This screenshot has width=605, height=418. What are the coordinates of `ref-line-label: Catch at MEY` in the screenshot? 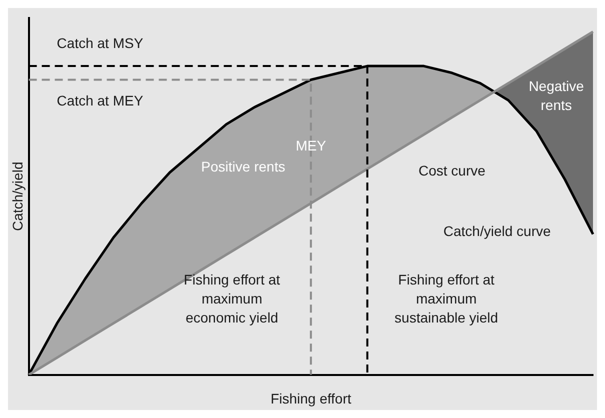 It's located at (100, 100).